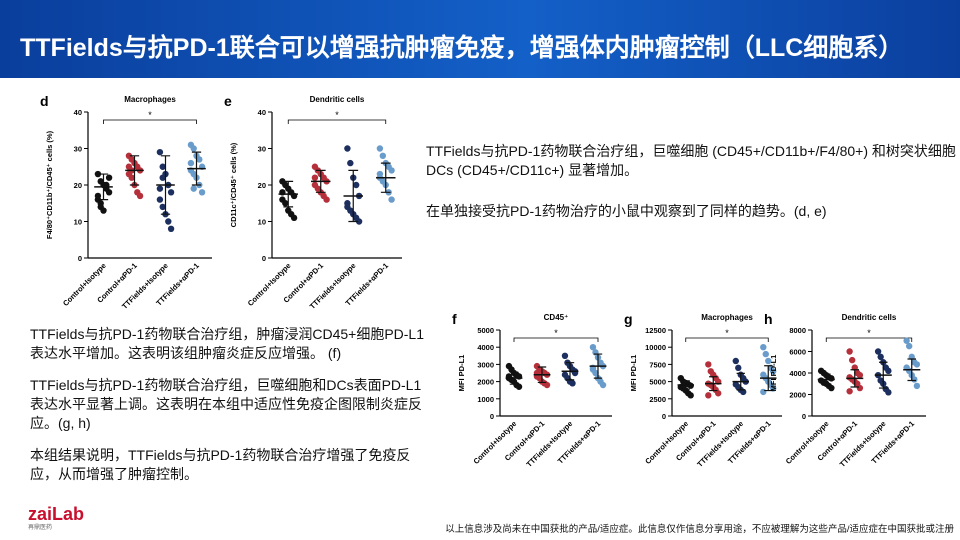 The width and height of the screenshot is (960, 540). I want to click on y-tick-label: 20, so click(262, 185).